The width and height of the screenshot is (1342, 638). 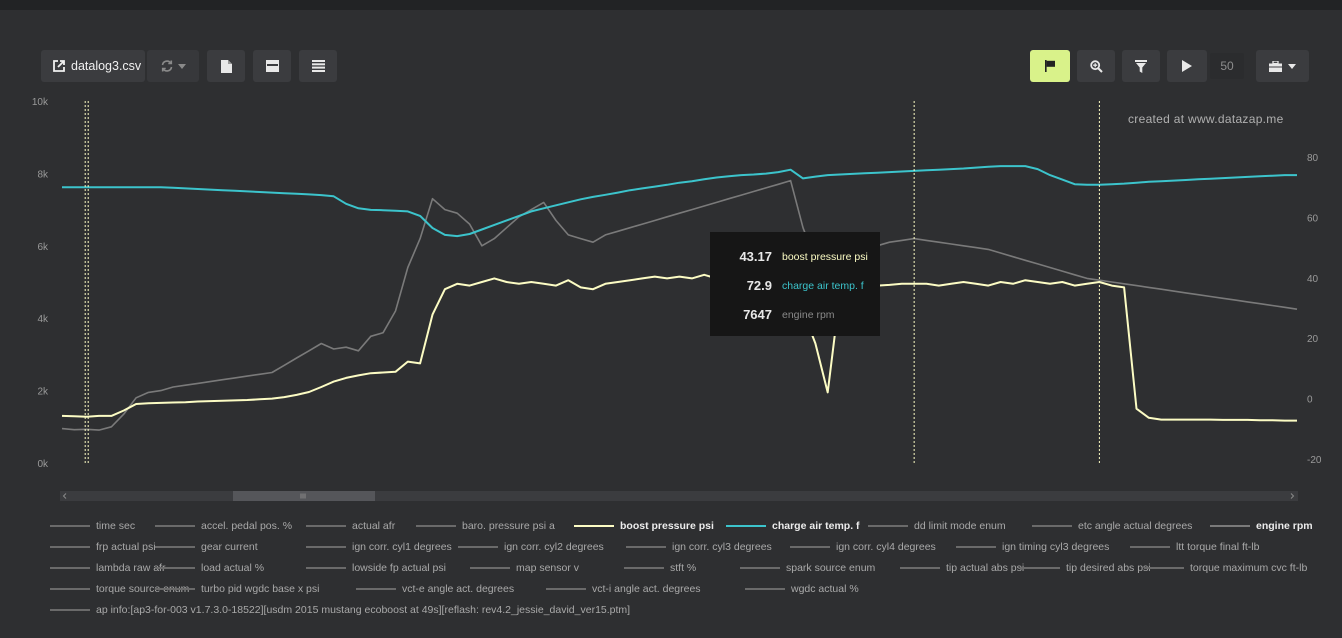 What do you see at coordinates (823, 285) in the screenshot?
I see `tooltip-series-name: charge air temp. f` at bounding box center [823, 285].